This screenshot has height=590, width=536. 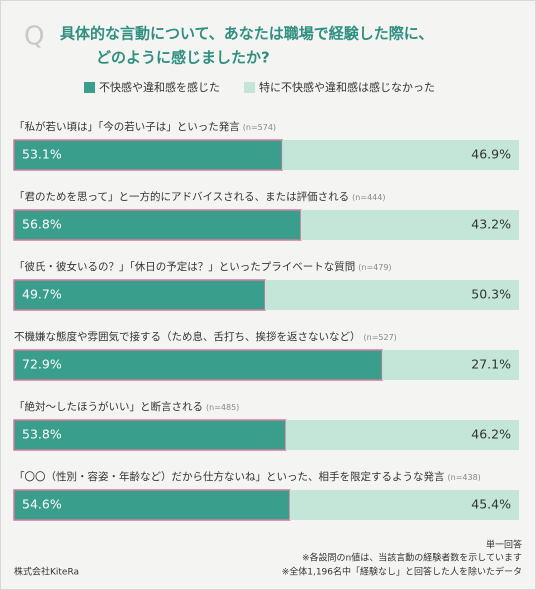 I want to click on category-note: (n=444), so click(x=368, y=197).